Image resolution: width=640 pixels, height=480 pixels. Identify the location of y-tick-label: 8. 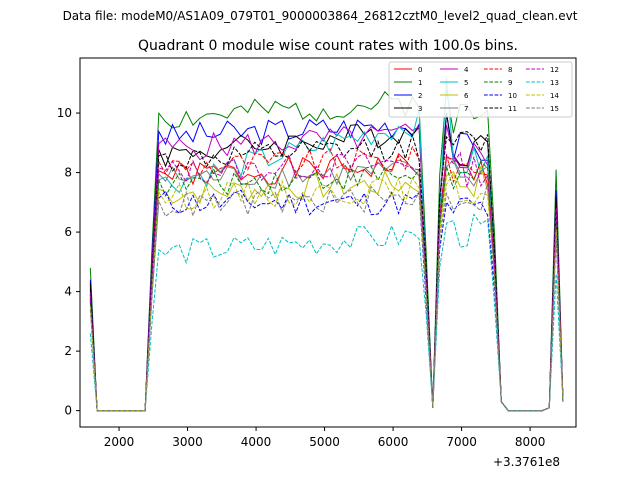
(68, 173).